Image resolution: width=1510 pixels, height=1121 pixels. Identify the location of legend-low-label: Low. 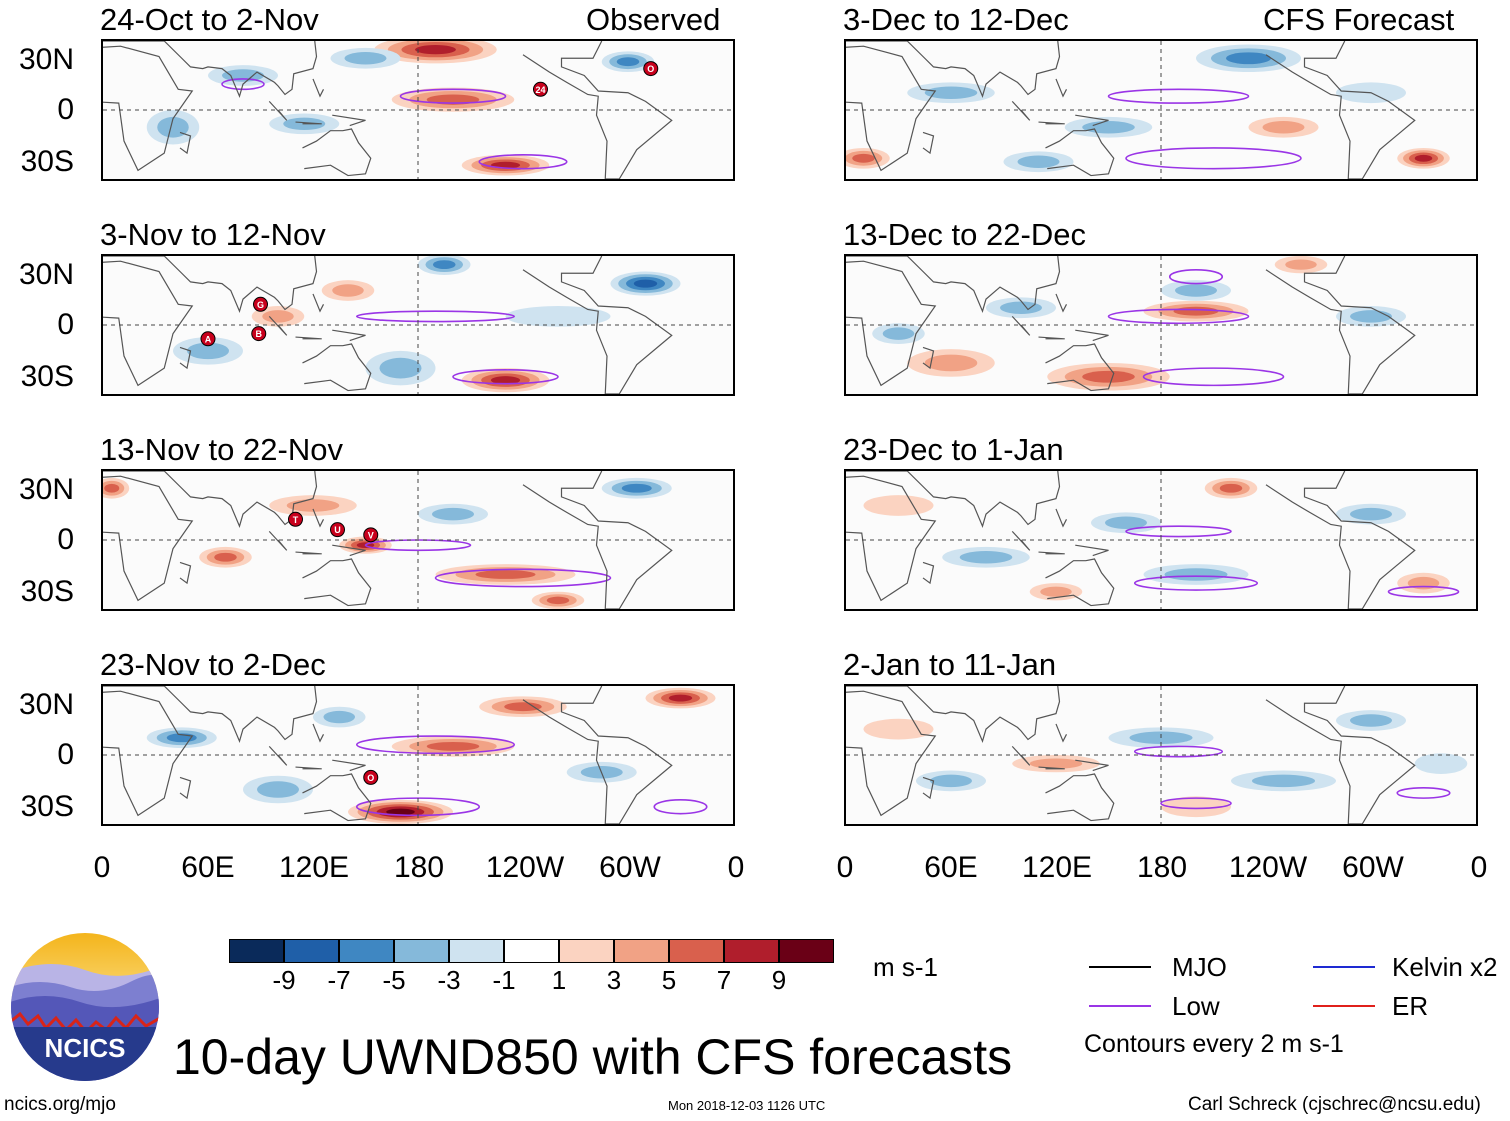
(1196, 1006).